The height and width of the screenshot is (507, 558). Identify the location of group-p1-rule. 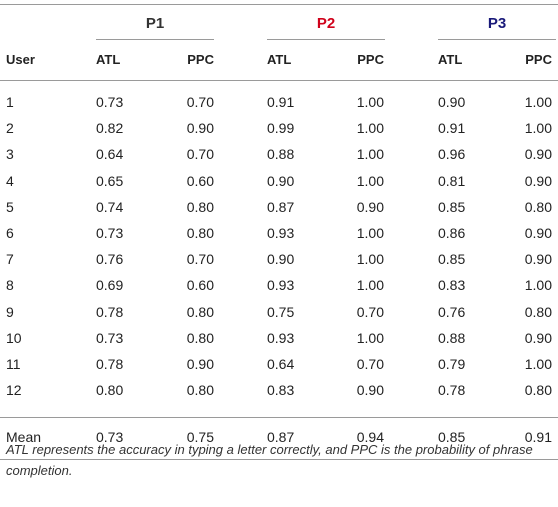
(155, 39).